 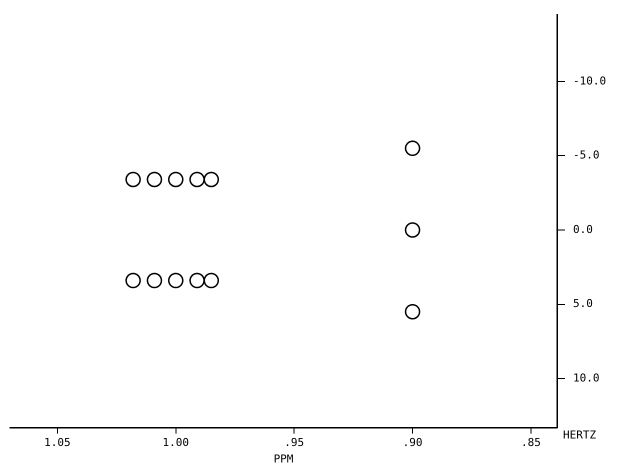 I want to click on y-tick-label: 5.0, so click(x=583, y=303).